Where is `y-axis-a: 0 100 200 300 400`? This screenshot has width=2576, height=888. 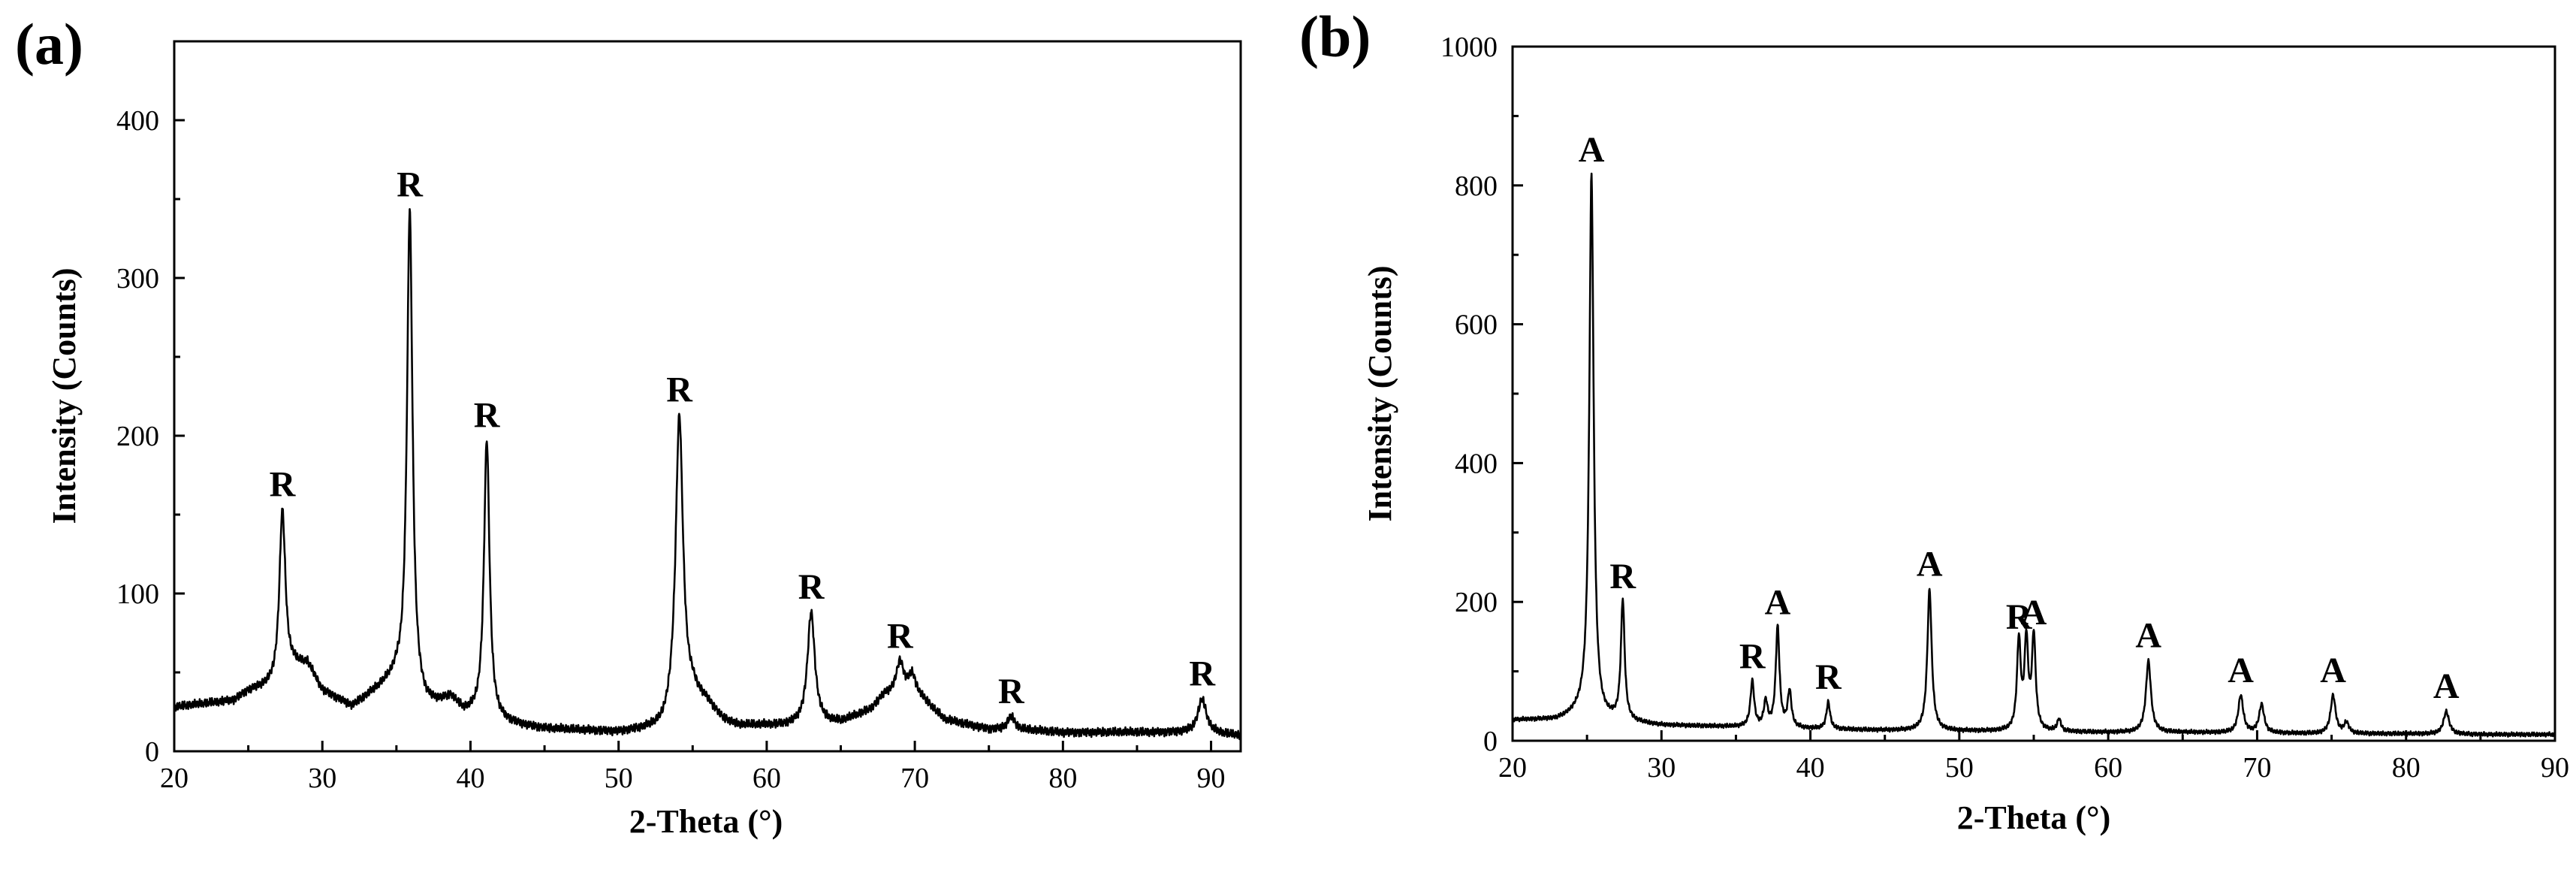
y-axis-a: 0 100 200 300 400 is located at coordinates (150, 436).